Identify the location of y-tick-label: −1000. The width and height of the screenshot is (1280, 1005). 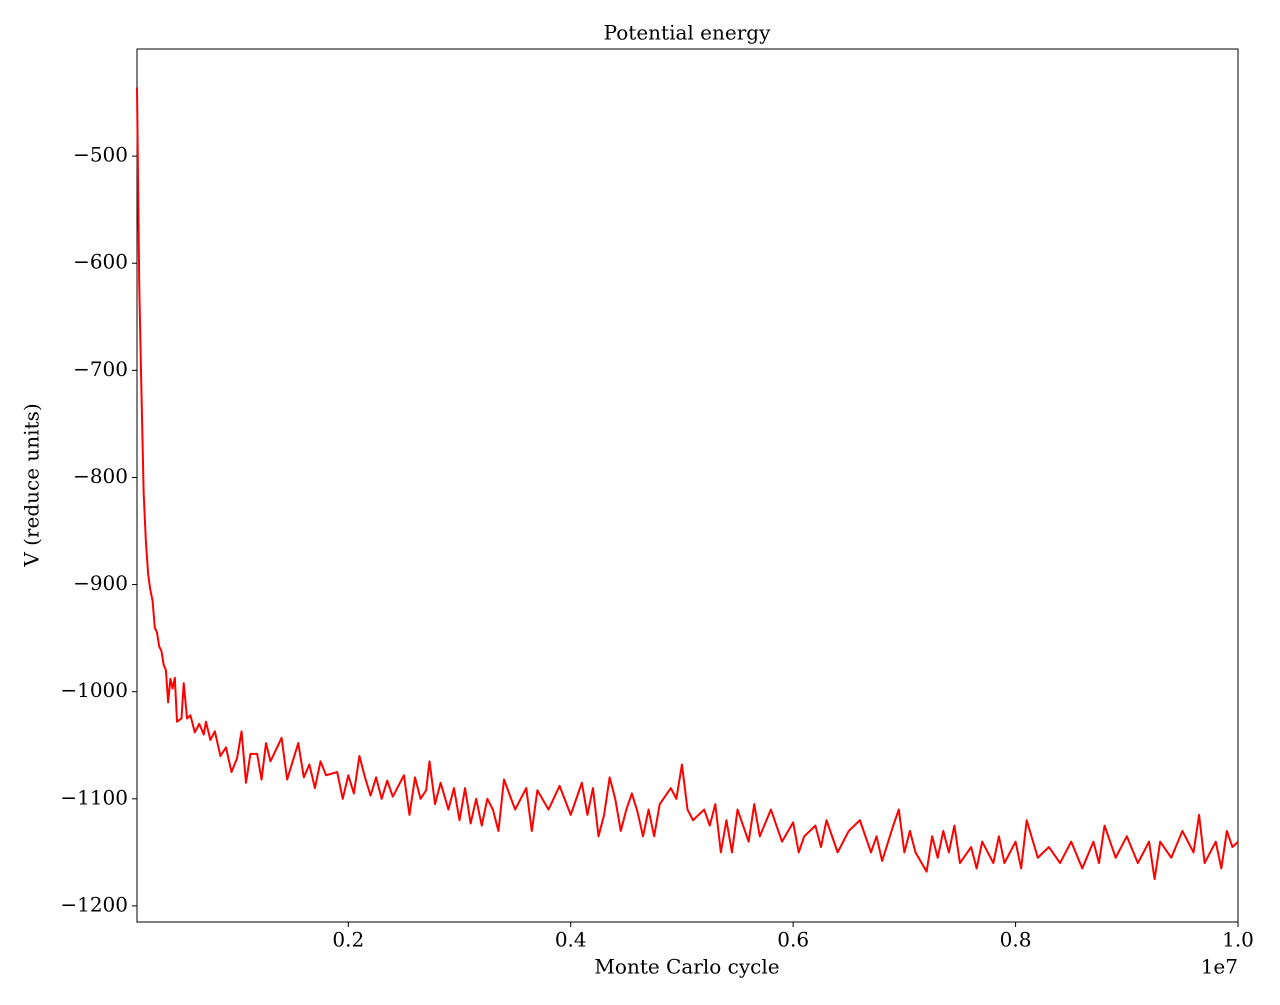
(94, 690).